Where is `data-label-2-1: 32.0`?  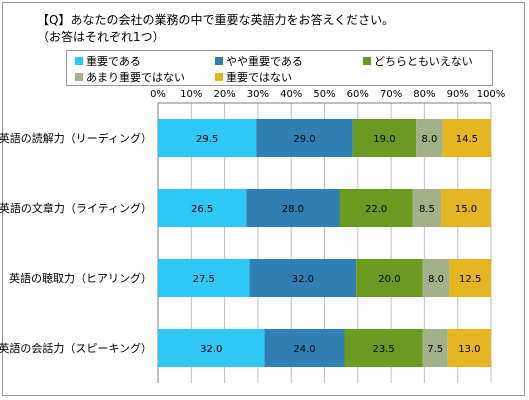 data-label-2-1: 32.0 is located at coordinates (303, 279).